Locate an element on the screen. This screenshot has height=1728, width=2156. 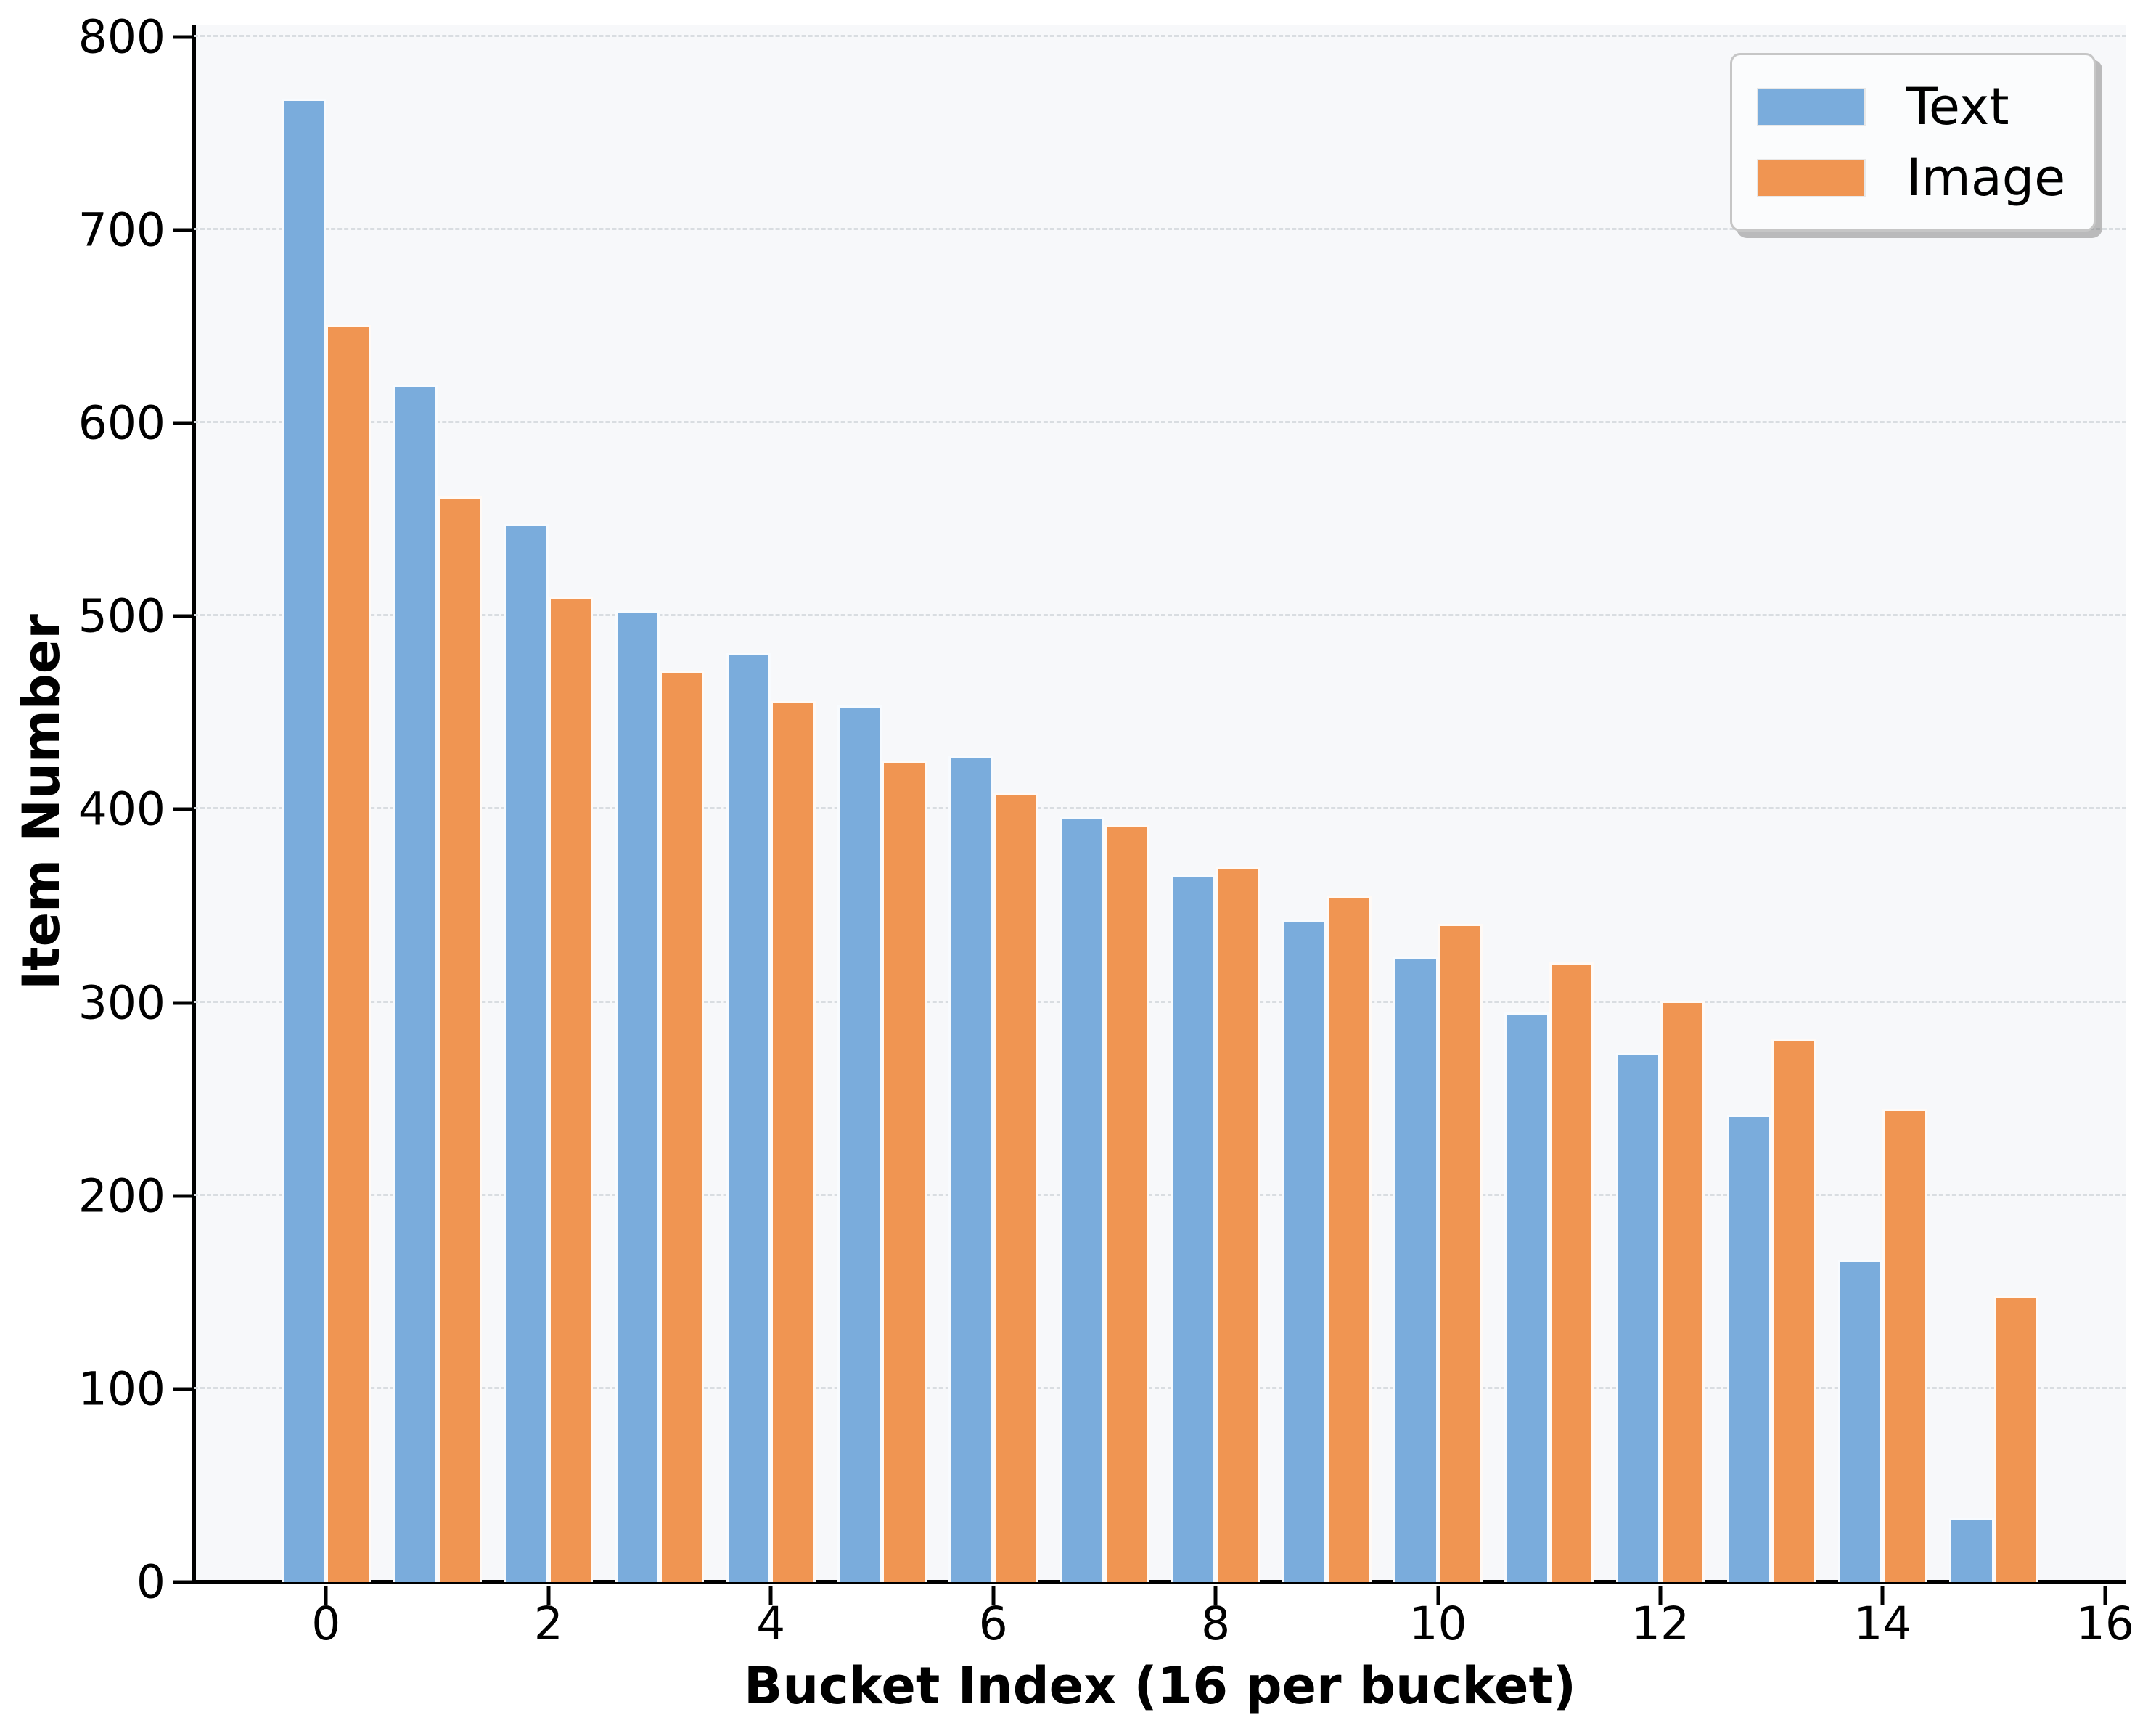
x-tick-label-4: 4 is located at coordinates (771, 1623).